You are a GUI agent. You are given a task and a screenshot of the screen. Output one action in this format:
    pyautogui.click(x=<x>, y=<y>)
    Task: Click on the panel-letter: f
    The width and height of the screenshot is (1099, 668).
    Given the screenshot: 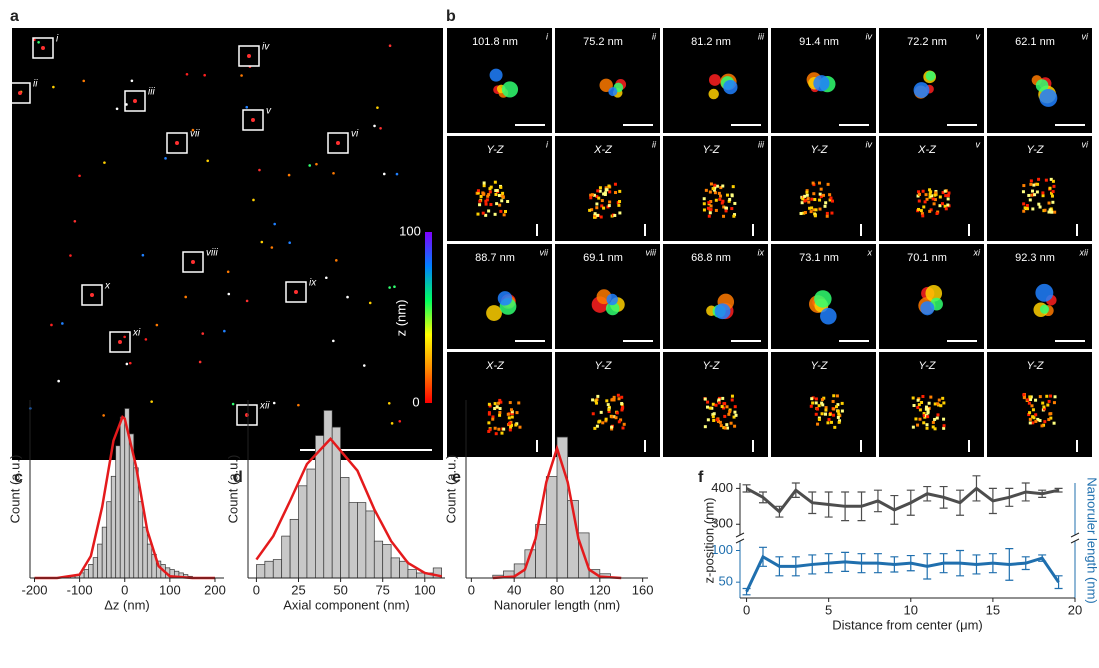 What is the action you would take?
    pyautogui.click(x=701, y=477)
    